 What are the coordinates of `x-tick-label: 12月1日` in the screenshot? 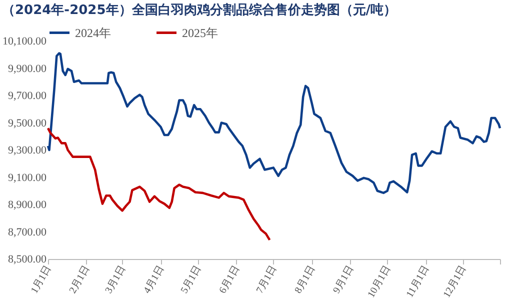 It's located at (455, 282).